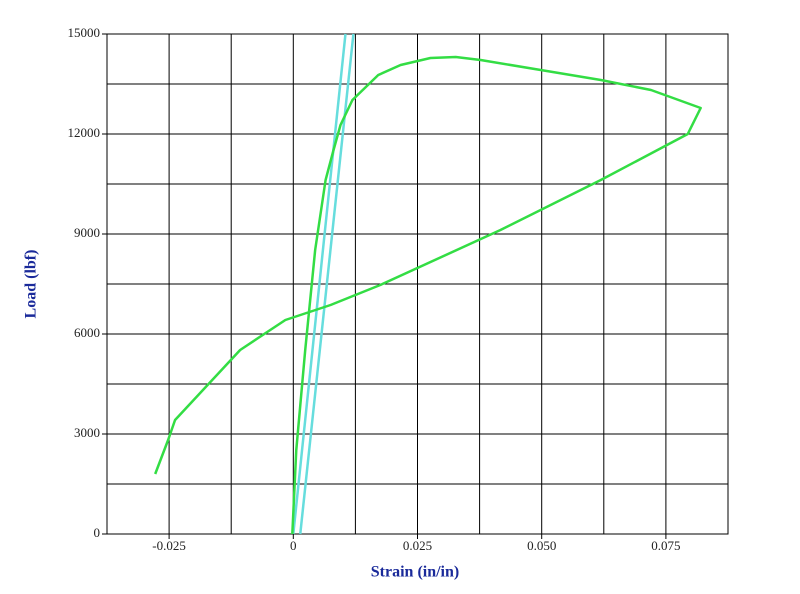  Describe the element at coordinates (665, 545) in the screenshot. I see `x-tick-label: 0.075` at that location.